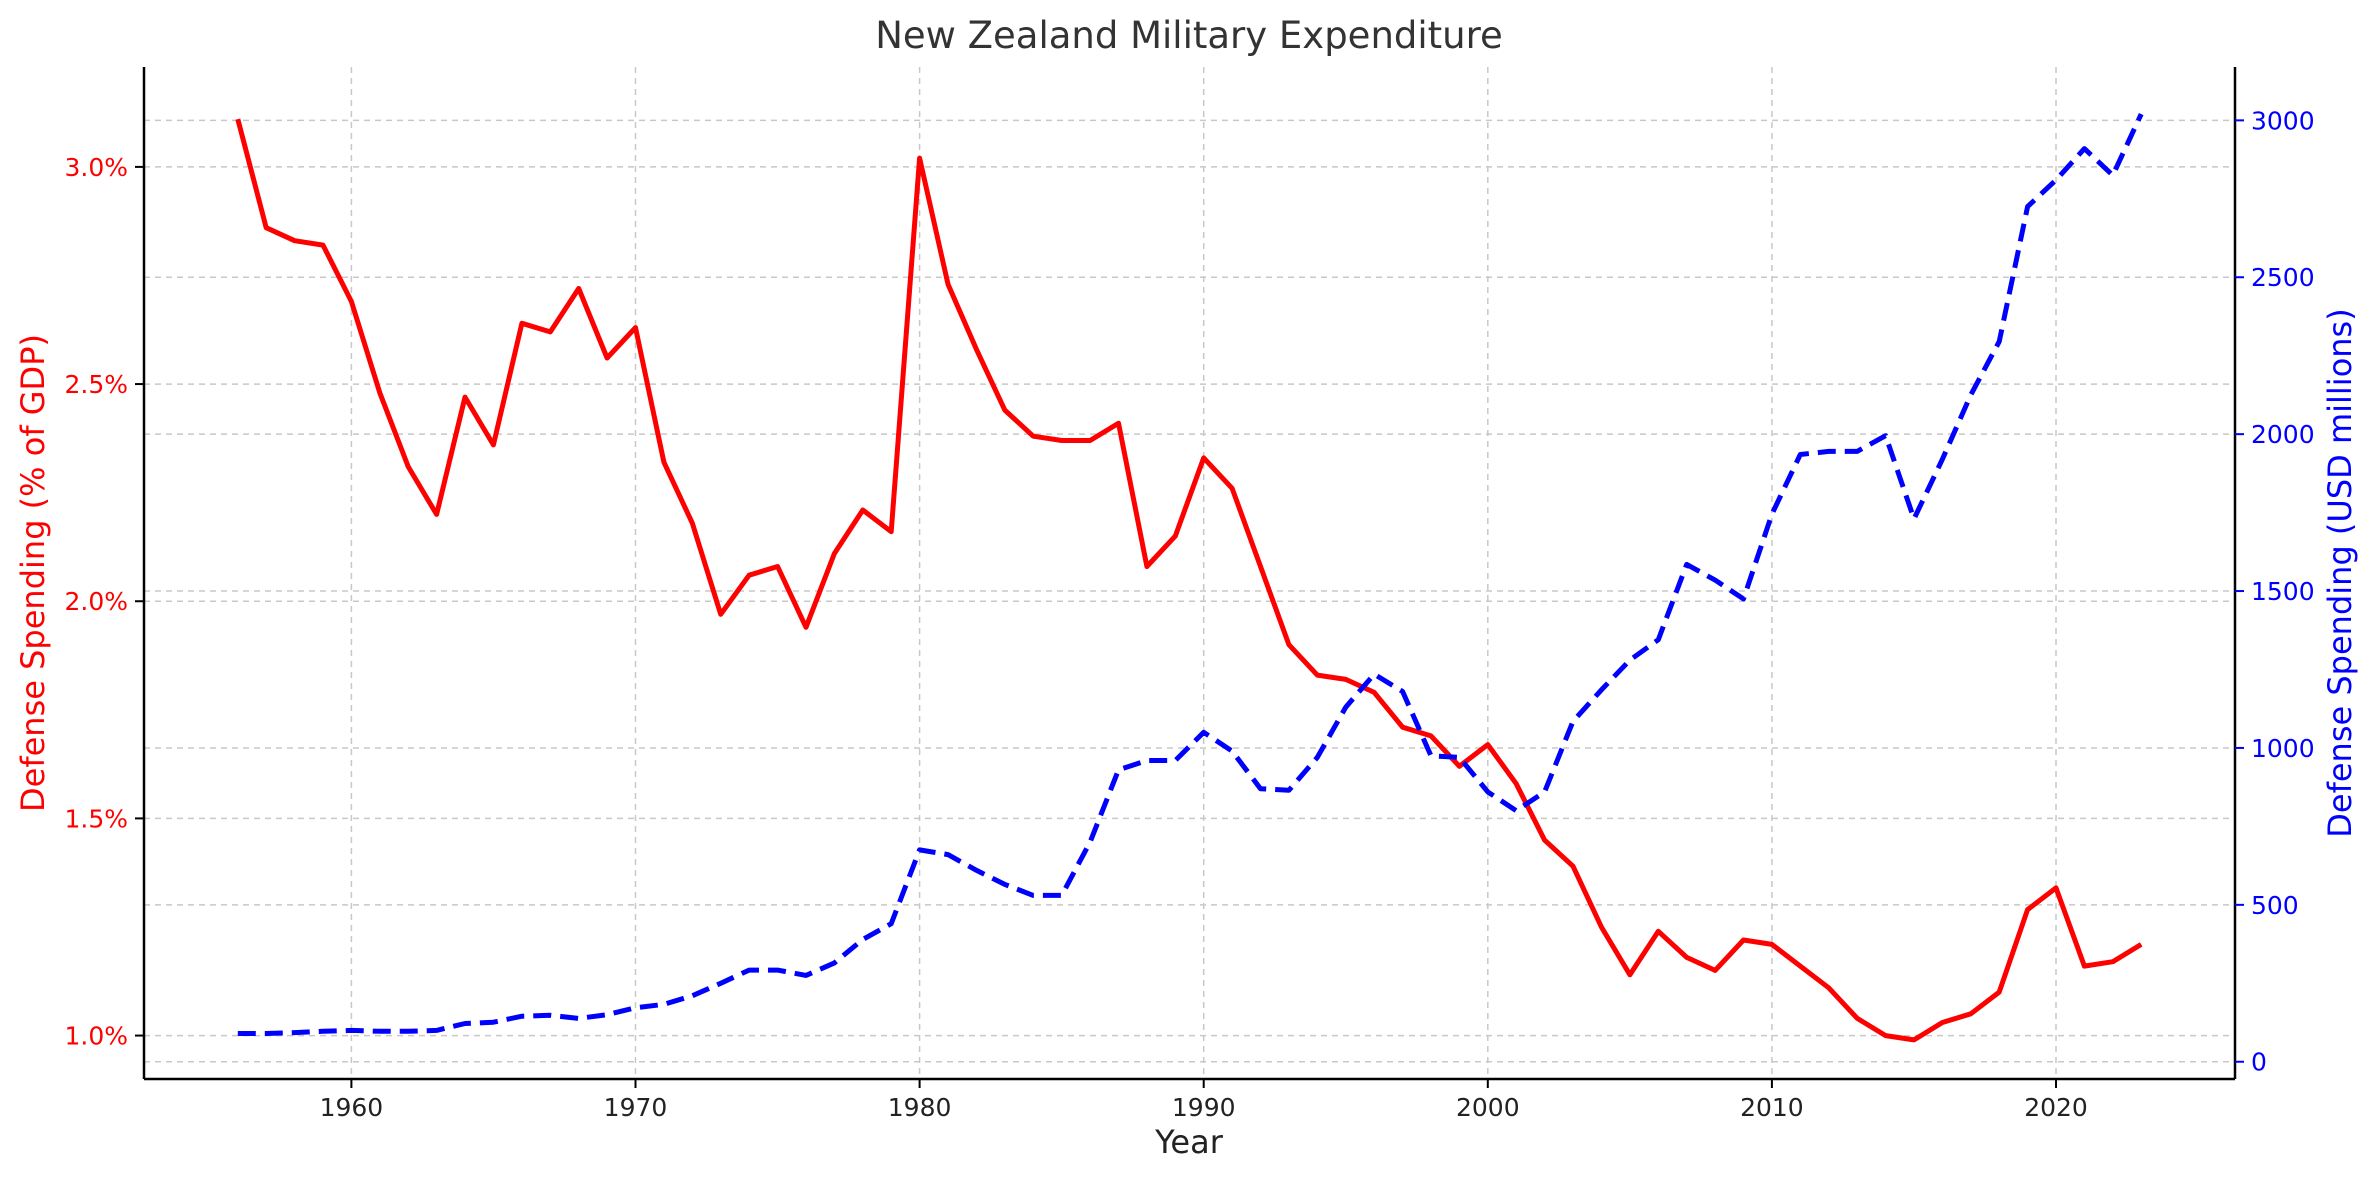 The width and height of the screenshot is (2379, 1180). What do you see at coordinates (1488, 1107) in the screenshot?
I see `x-tick-label: 2000` at bounding box center [1488, 1107].